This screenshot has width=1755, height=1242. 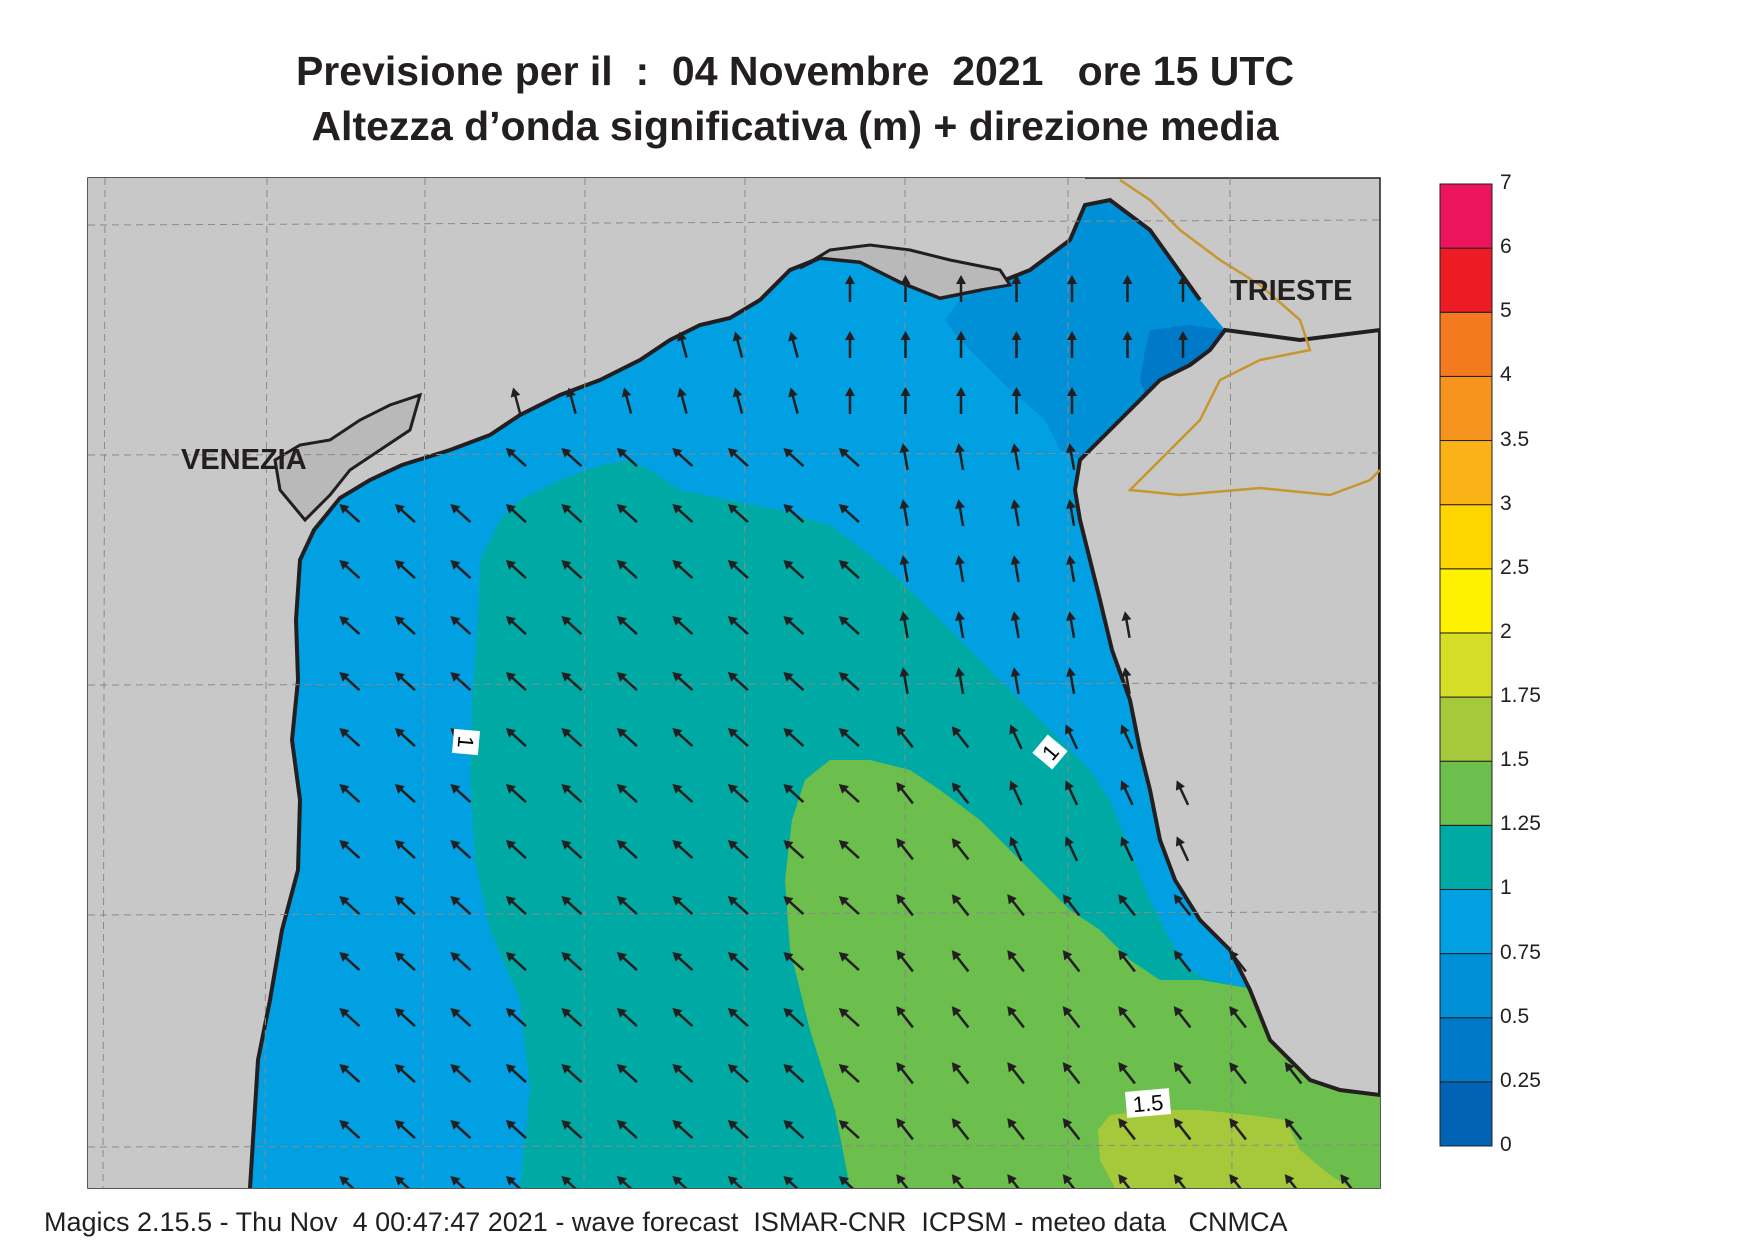 What do you see at coordinates (1515, 760) in the screenshot?
I see `legend-level-label: 1.5` at bounding box center [1515, 760].